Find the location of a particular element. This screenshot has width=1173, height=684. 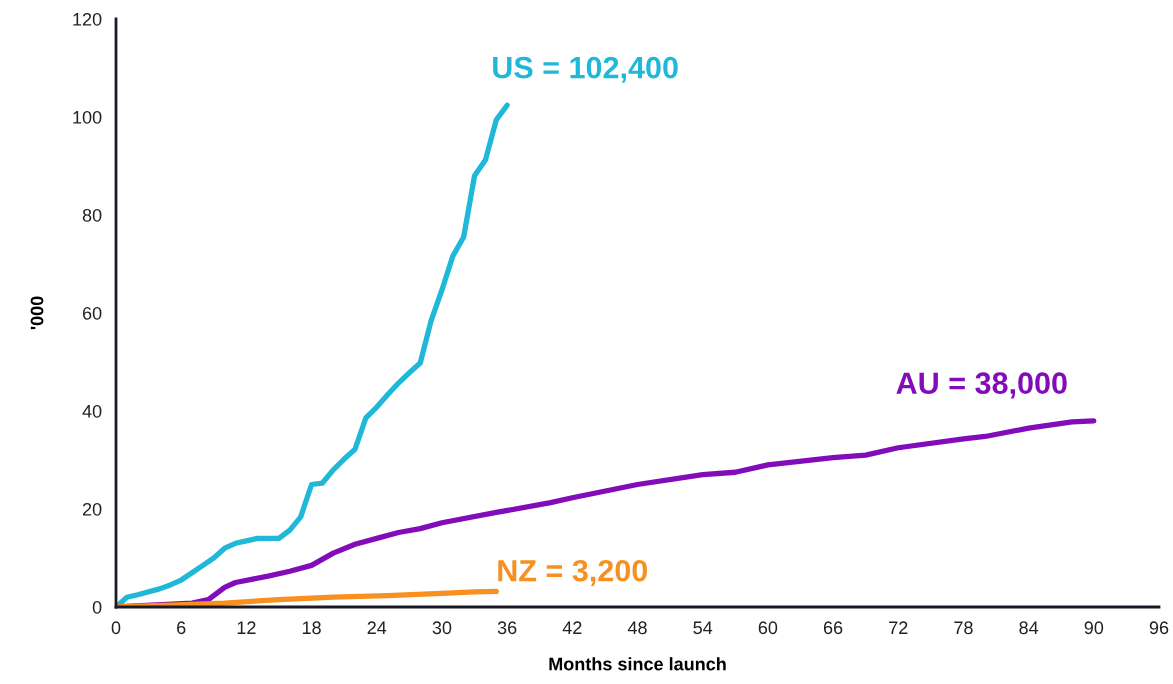

x-tick-label: 42 is located at coordinates (572, 627).